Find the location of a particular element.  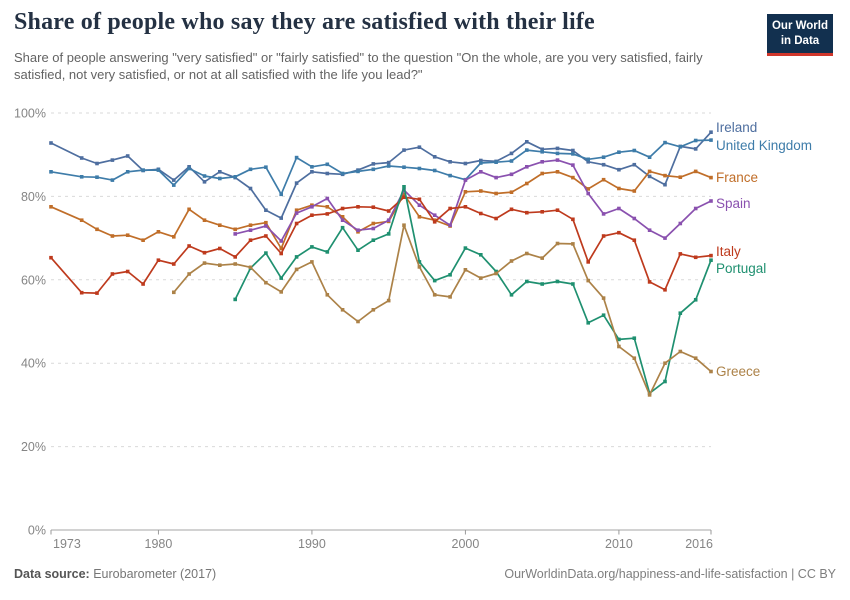

series-label-france: France is located at coordinates (737, 177).